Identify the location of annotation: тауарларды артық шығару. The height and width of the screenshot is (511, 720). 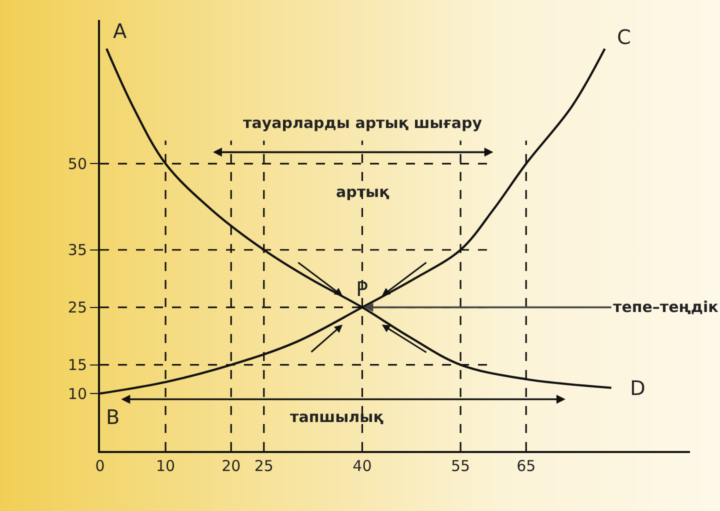
(362, 123).